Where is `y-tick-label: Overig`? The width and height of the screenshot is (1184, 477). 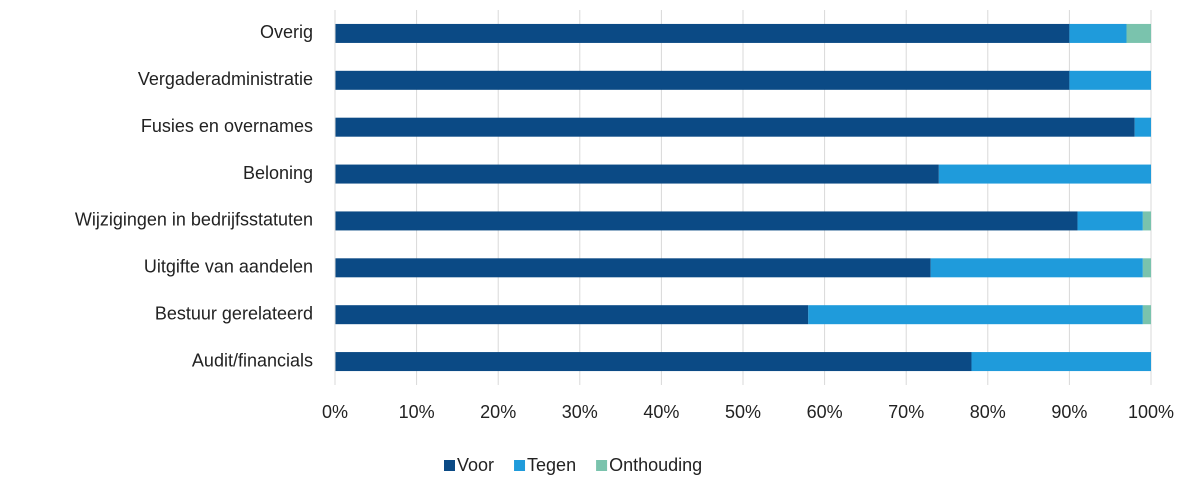 y-tick-label: Overig is located at coordinates (286, 32).